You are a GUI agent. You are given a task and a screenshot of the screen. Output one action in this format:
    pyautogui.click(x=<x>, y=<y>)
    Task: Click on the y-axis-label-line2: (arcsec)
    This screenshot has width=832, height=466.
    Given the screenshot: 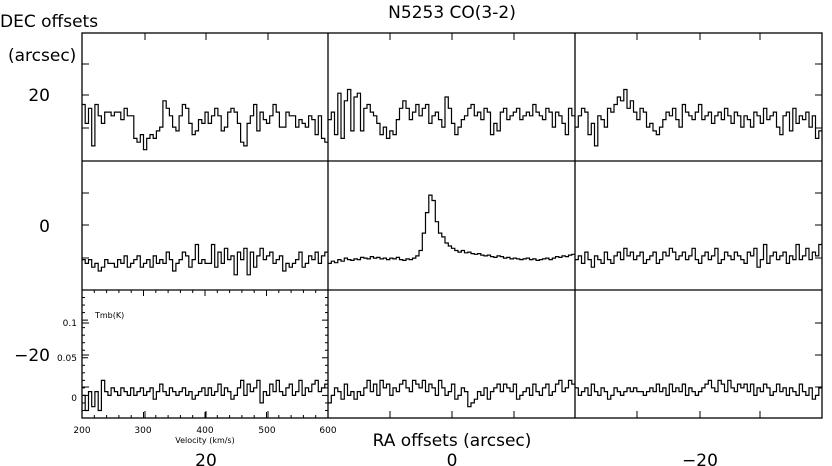 What is the action you would take?
    pyautogui.click(x=42, y=56)
    